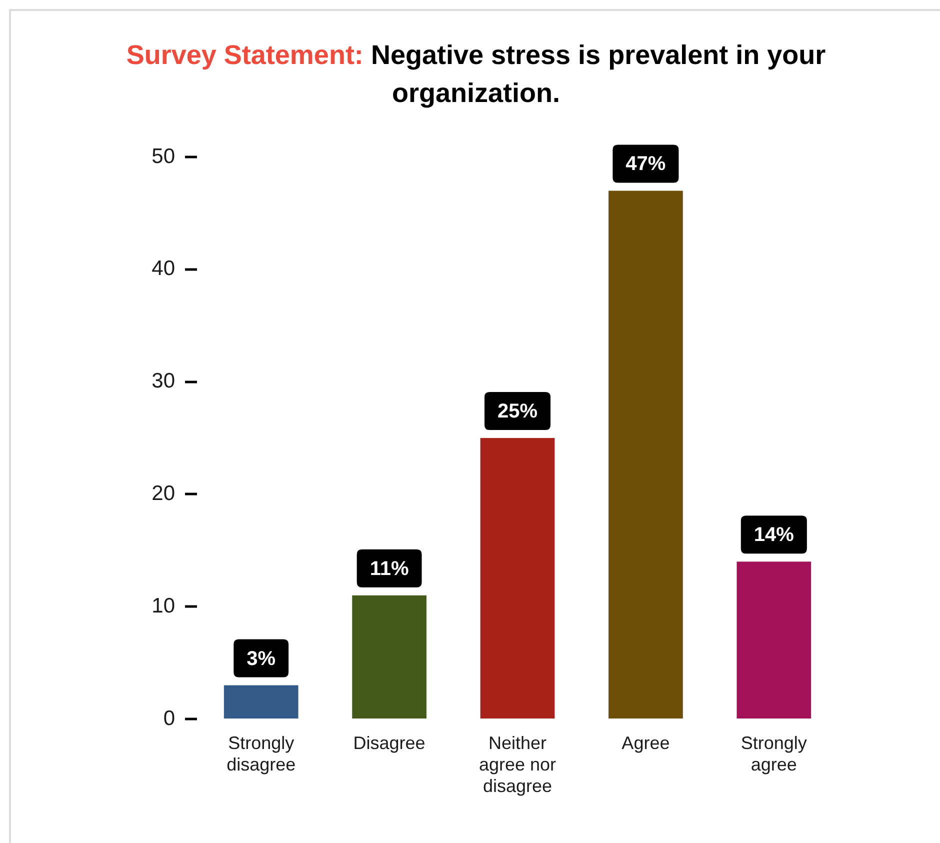  What do you see at coordinates (517, 764) in the screenshot?
I see `x-tick-label: Neither agree nor disagree` at bounding box center [517, 764].